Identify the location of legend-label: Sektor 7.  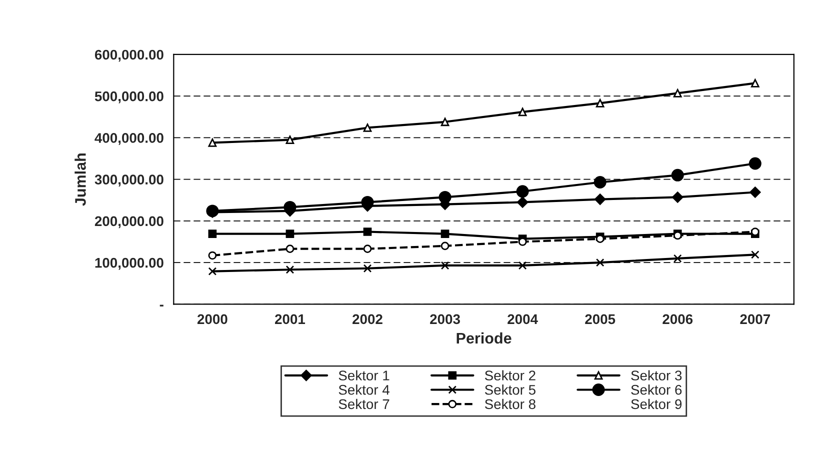
(364, 404).